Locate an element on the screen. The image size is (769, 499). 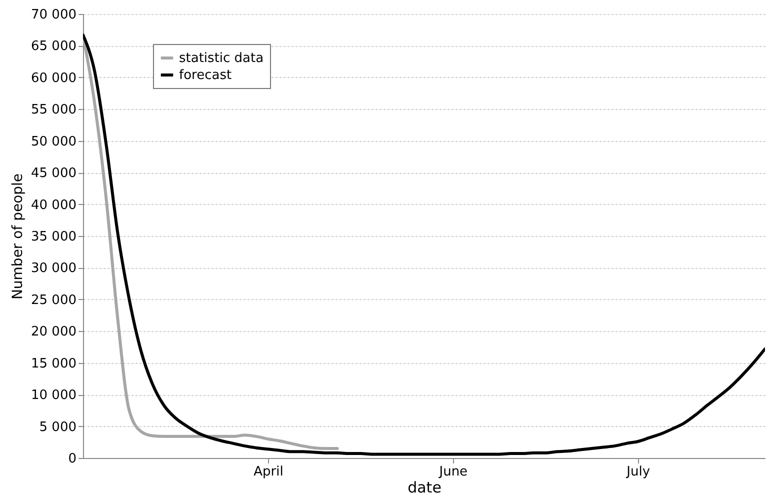
y-tick-label: 0 is located at coordinates (72, 459).